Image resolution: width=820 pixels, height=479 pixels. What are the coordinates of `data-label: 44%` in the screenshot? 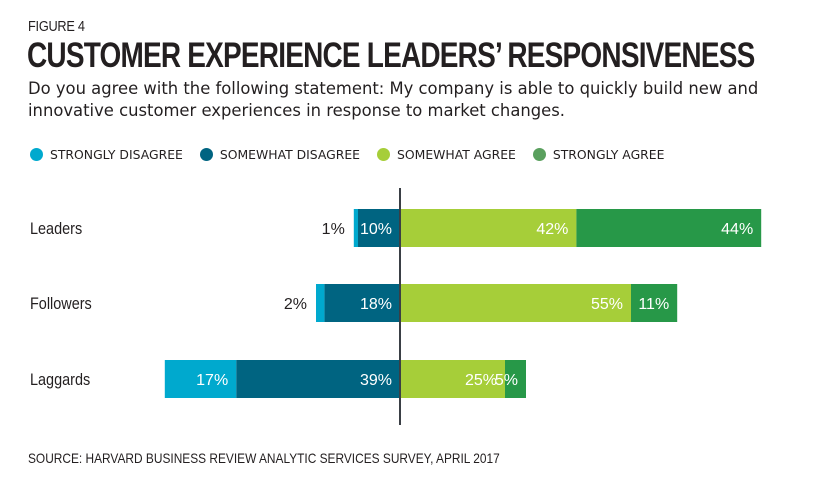 It's located at (737, 229).